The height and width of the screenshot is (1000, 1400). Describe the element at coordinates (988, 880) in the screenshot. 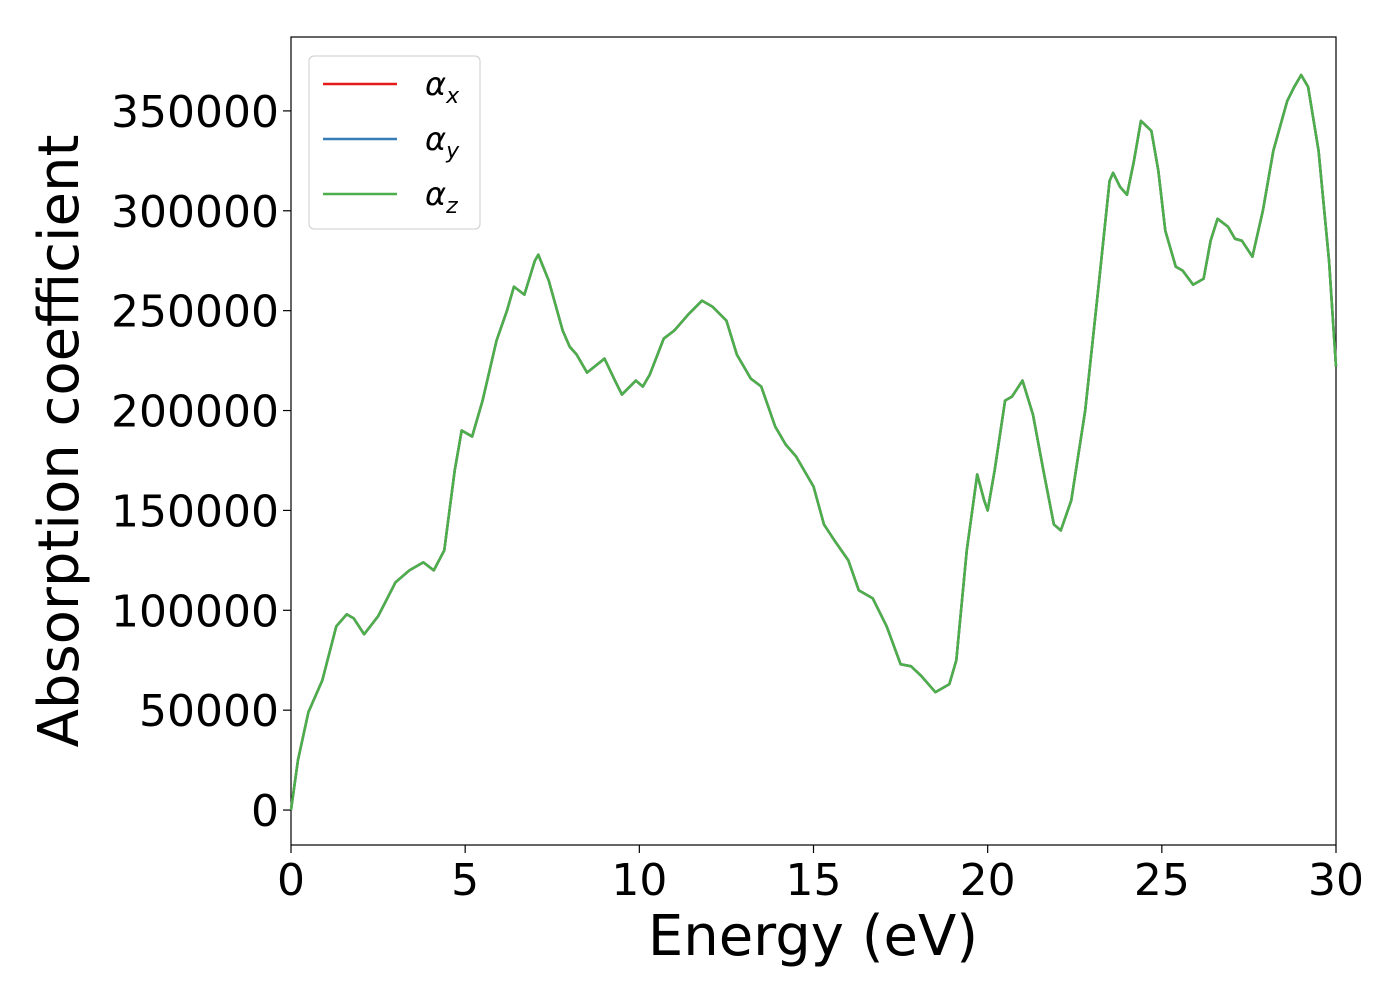

I see `x-tick-label: 20` at that location.